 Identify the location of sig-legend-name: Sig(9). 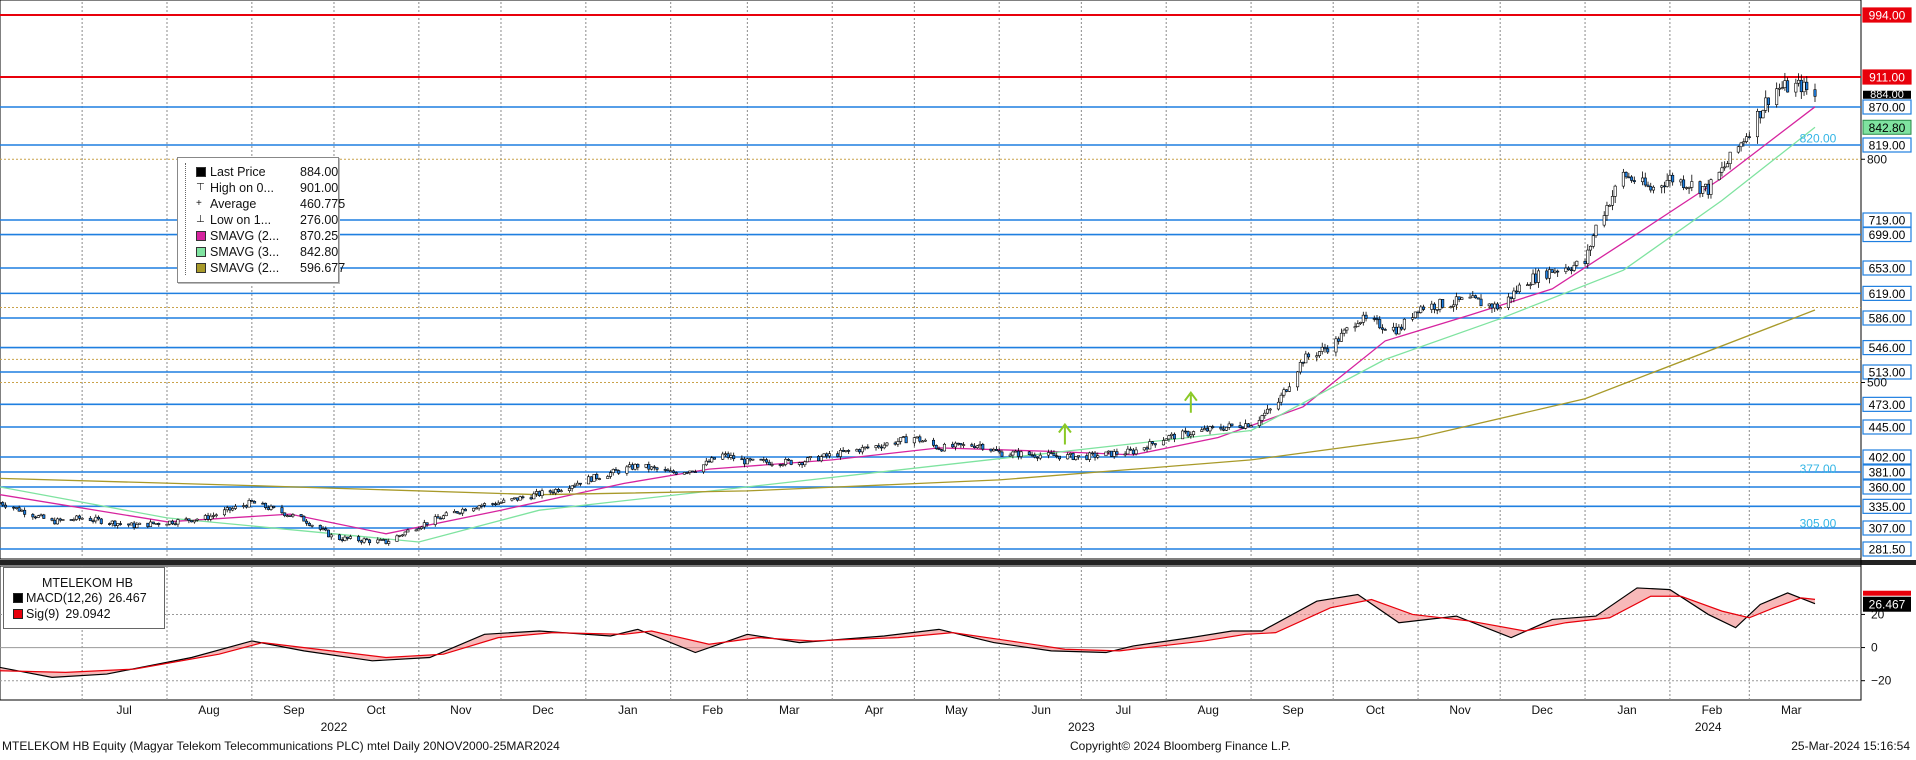
(43, 614).